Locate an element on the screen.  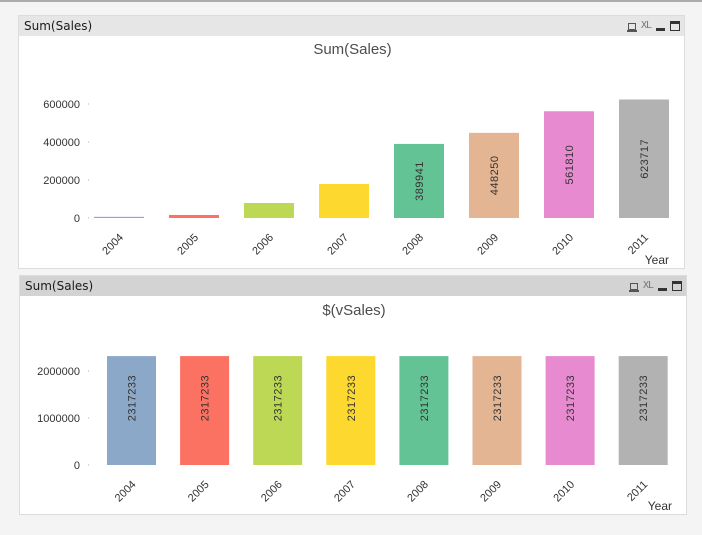
y-tick-label: 200000 is located at coordinates (61, 181).